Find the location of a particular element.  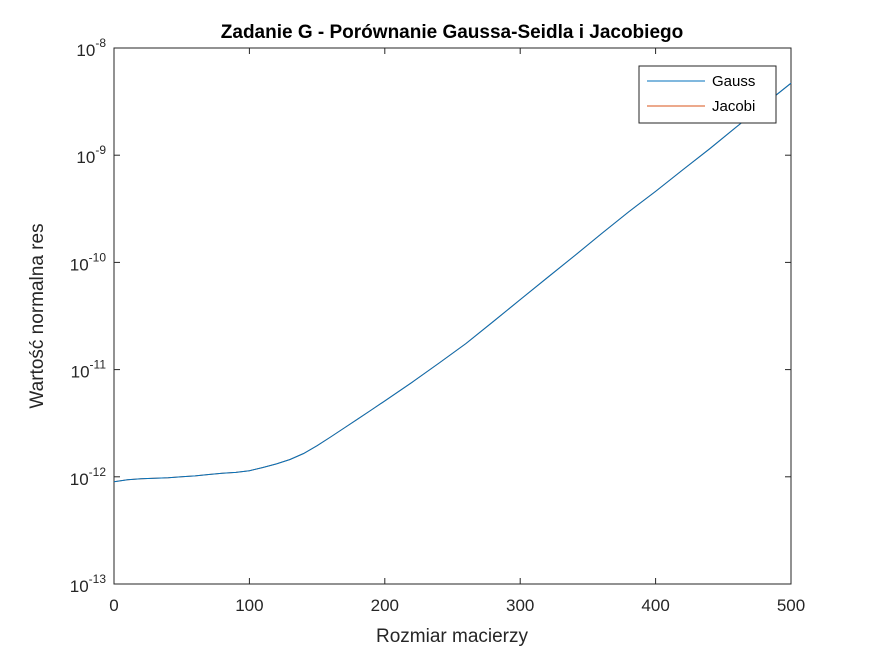

y-tick-label: 10⁻¹³ is located at coordinates (88, 584).